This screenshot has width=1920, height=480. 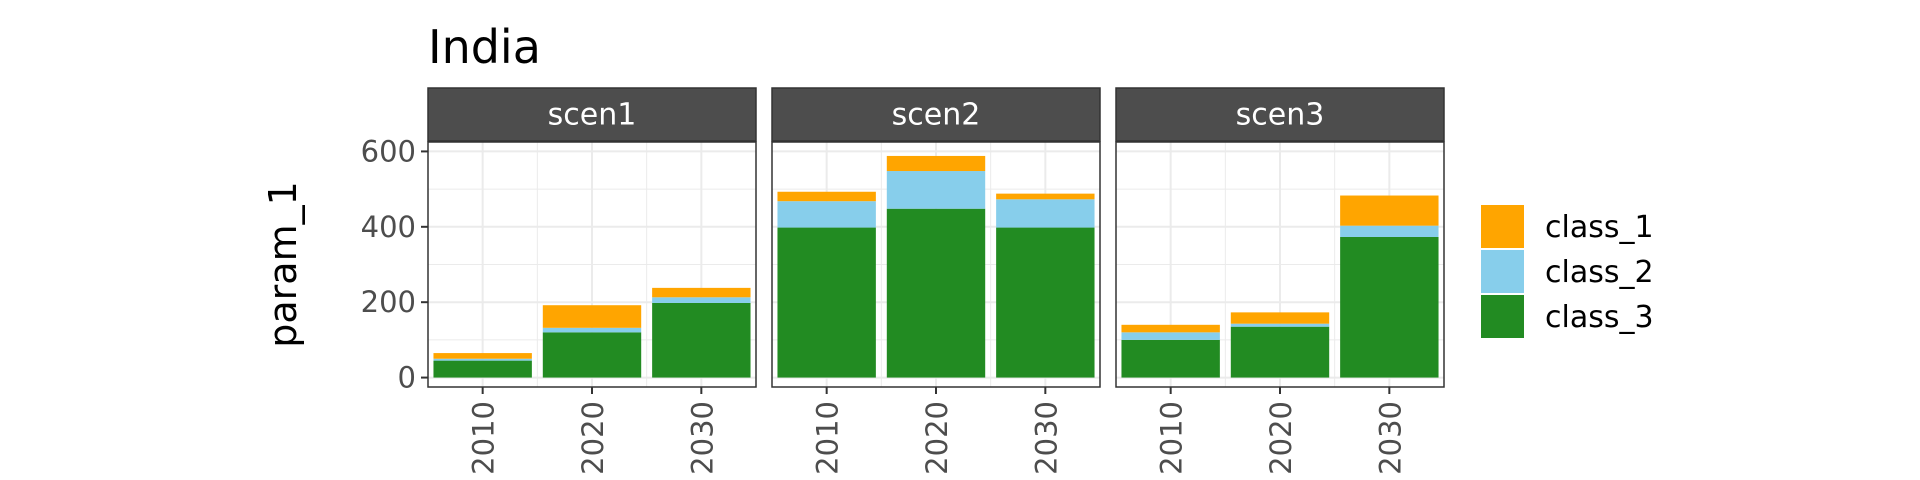 I want to click on legend-label: class_2, so click(x=1599, y=272).